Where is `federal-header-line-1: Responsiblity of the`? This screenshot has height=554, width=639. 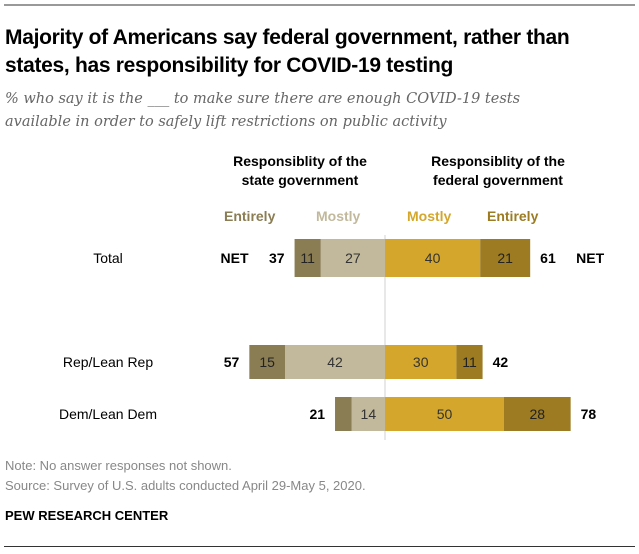 federal-header-line-1: Responsiblity of the is located at coordinates (498, 161).